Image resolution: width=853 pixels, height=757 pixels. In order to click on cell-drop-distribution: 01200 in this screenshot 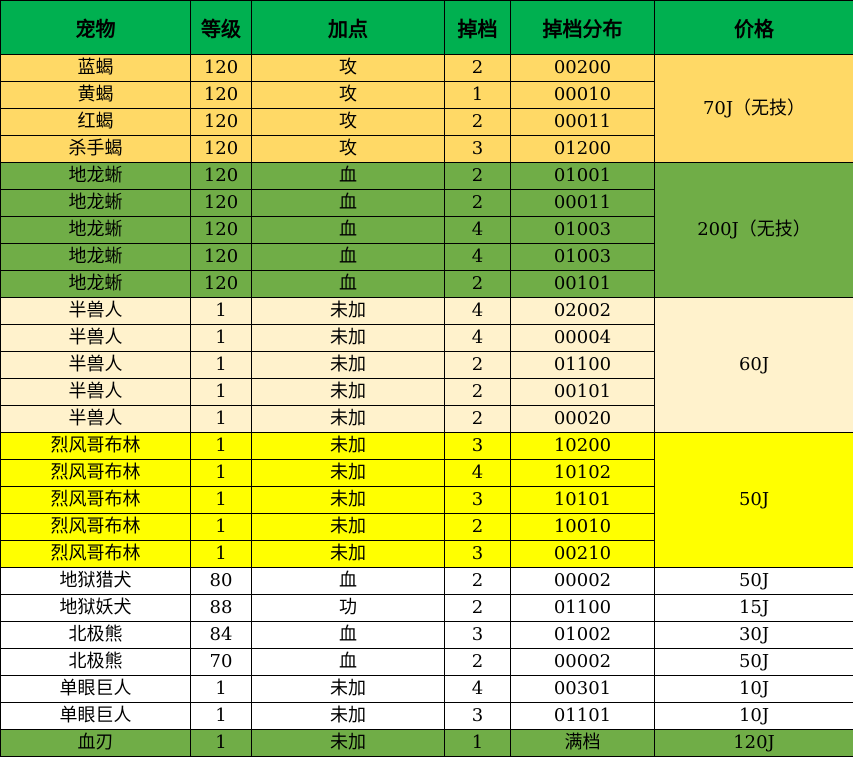, I will do `click(582, 149)`.